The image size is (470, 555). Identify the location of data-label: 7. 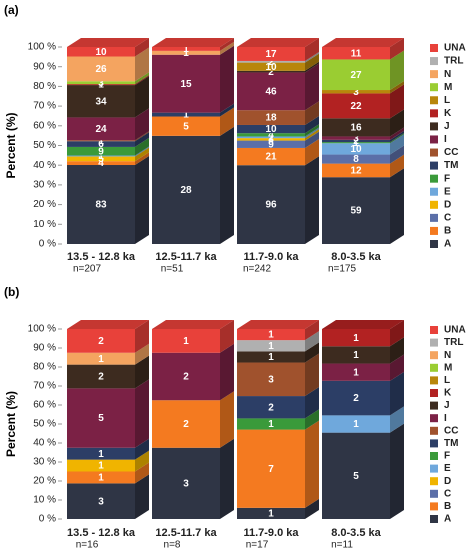
(271, 469).